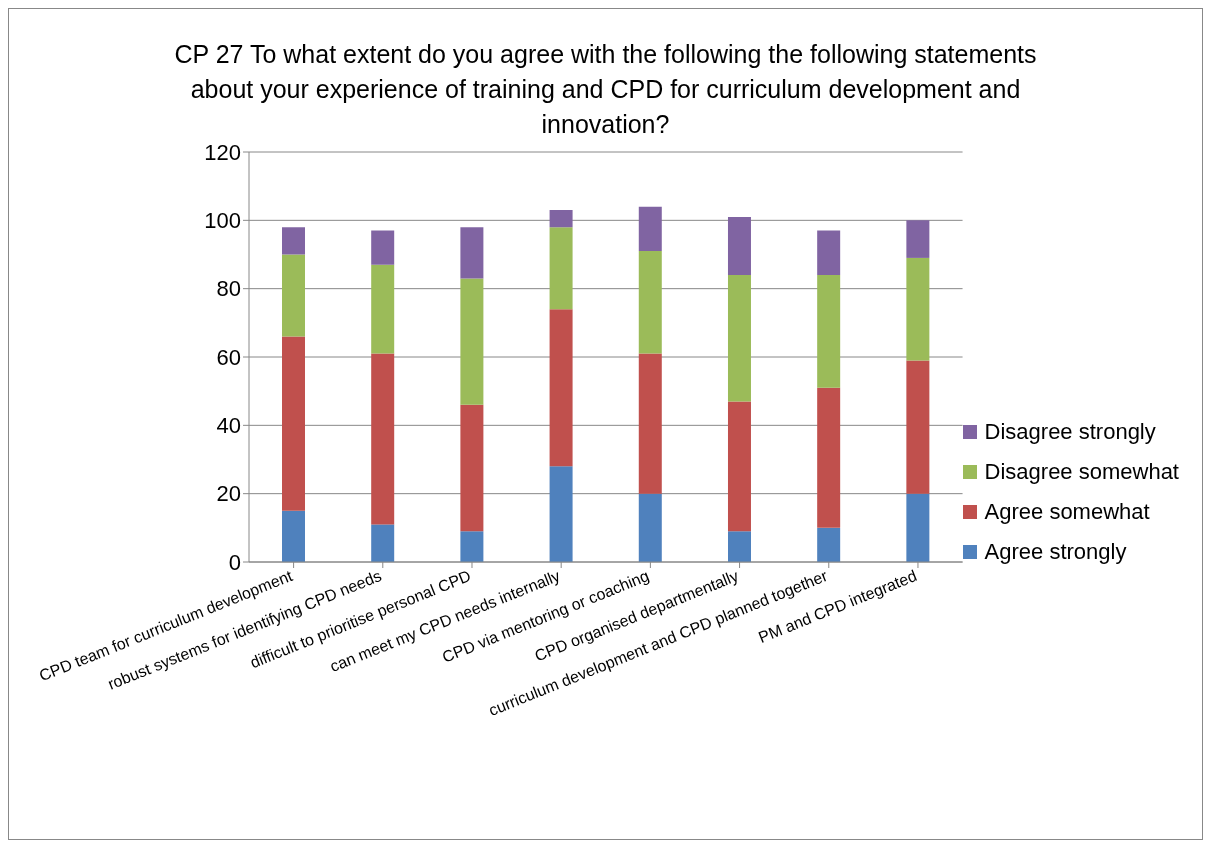 This screenshot has height=848, width=1211. Describe the element at coordinates (605, 89) in the screenshot. I see `chart-title: CP 27 To what extent do you agree with the following the following statements about your experience of training and CPD for curriculum development and innovation?` at that location.